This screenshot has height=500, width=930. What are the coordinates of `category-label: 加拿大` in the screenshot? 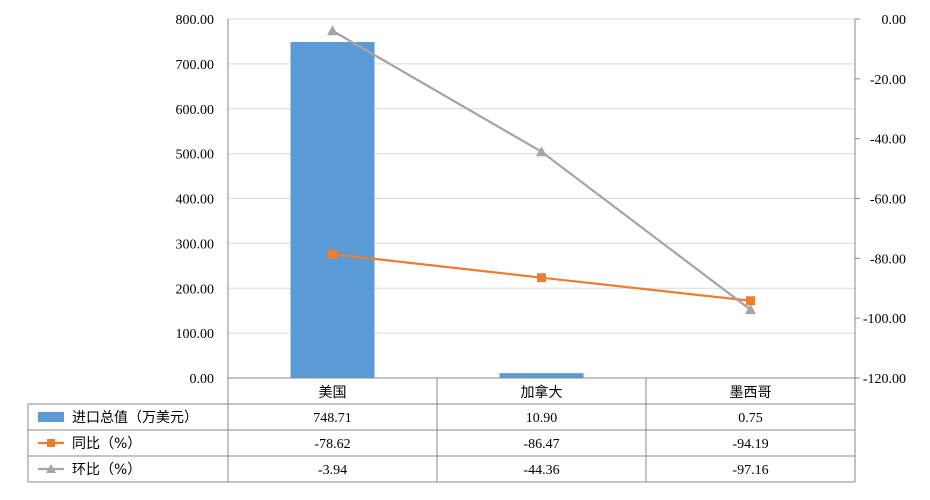 It's located at (542, 392).